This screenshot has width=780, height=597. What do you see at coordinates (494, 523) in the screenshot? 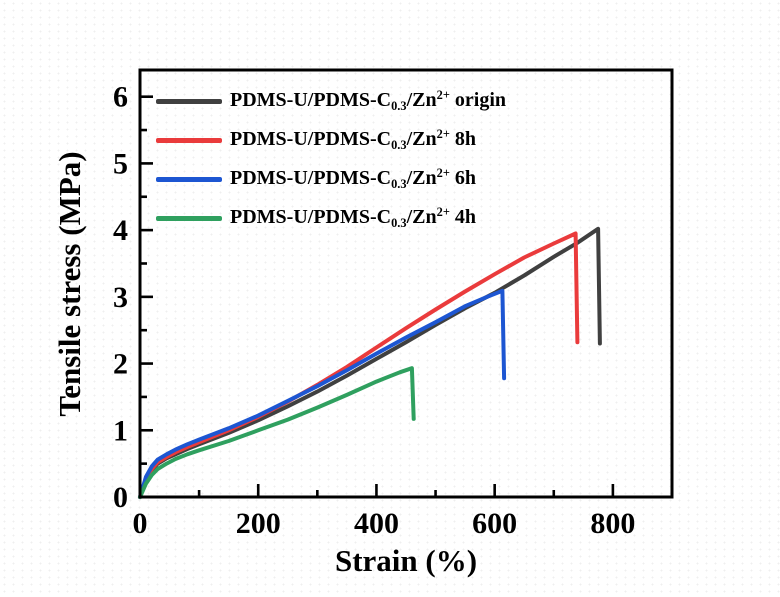
I see `x-tick-label: 600` at bounding box center [494, 523].